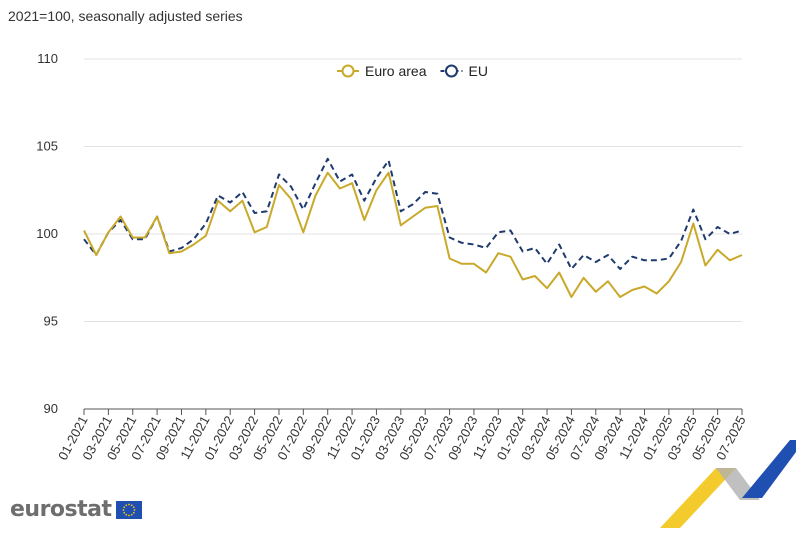 The height and width of the screenshot is (534, 796). I want to click on eurostat-logo: eurostat, so click(76, 509).